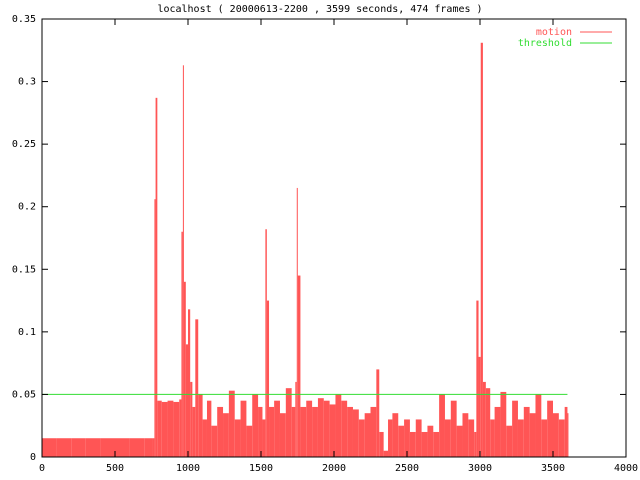  What do you see at coordinates (24, 144) in the screenshot?
I see `y-tick-label: 0.25` at bounding box center [24, 144].